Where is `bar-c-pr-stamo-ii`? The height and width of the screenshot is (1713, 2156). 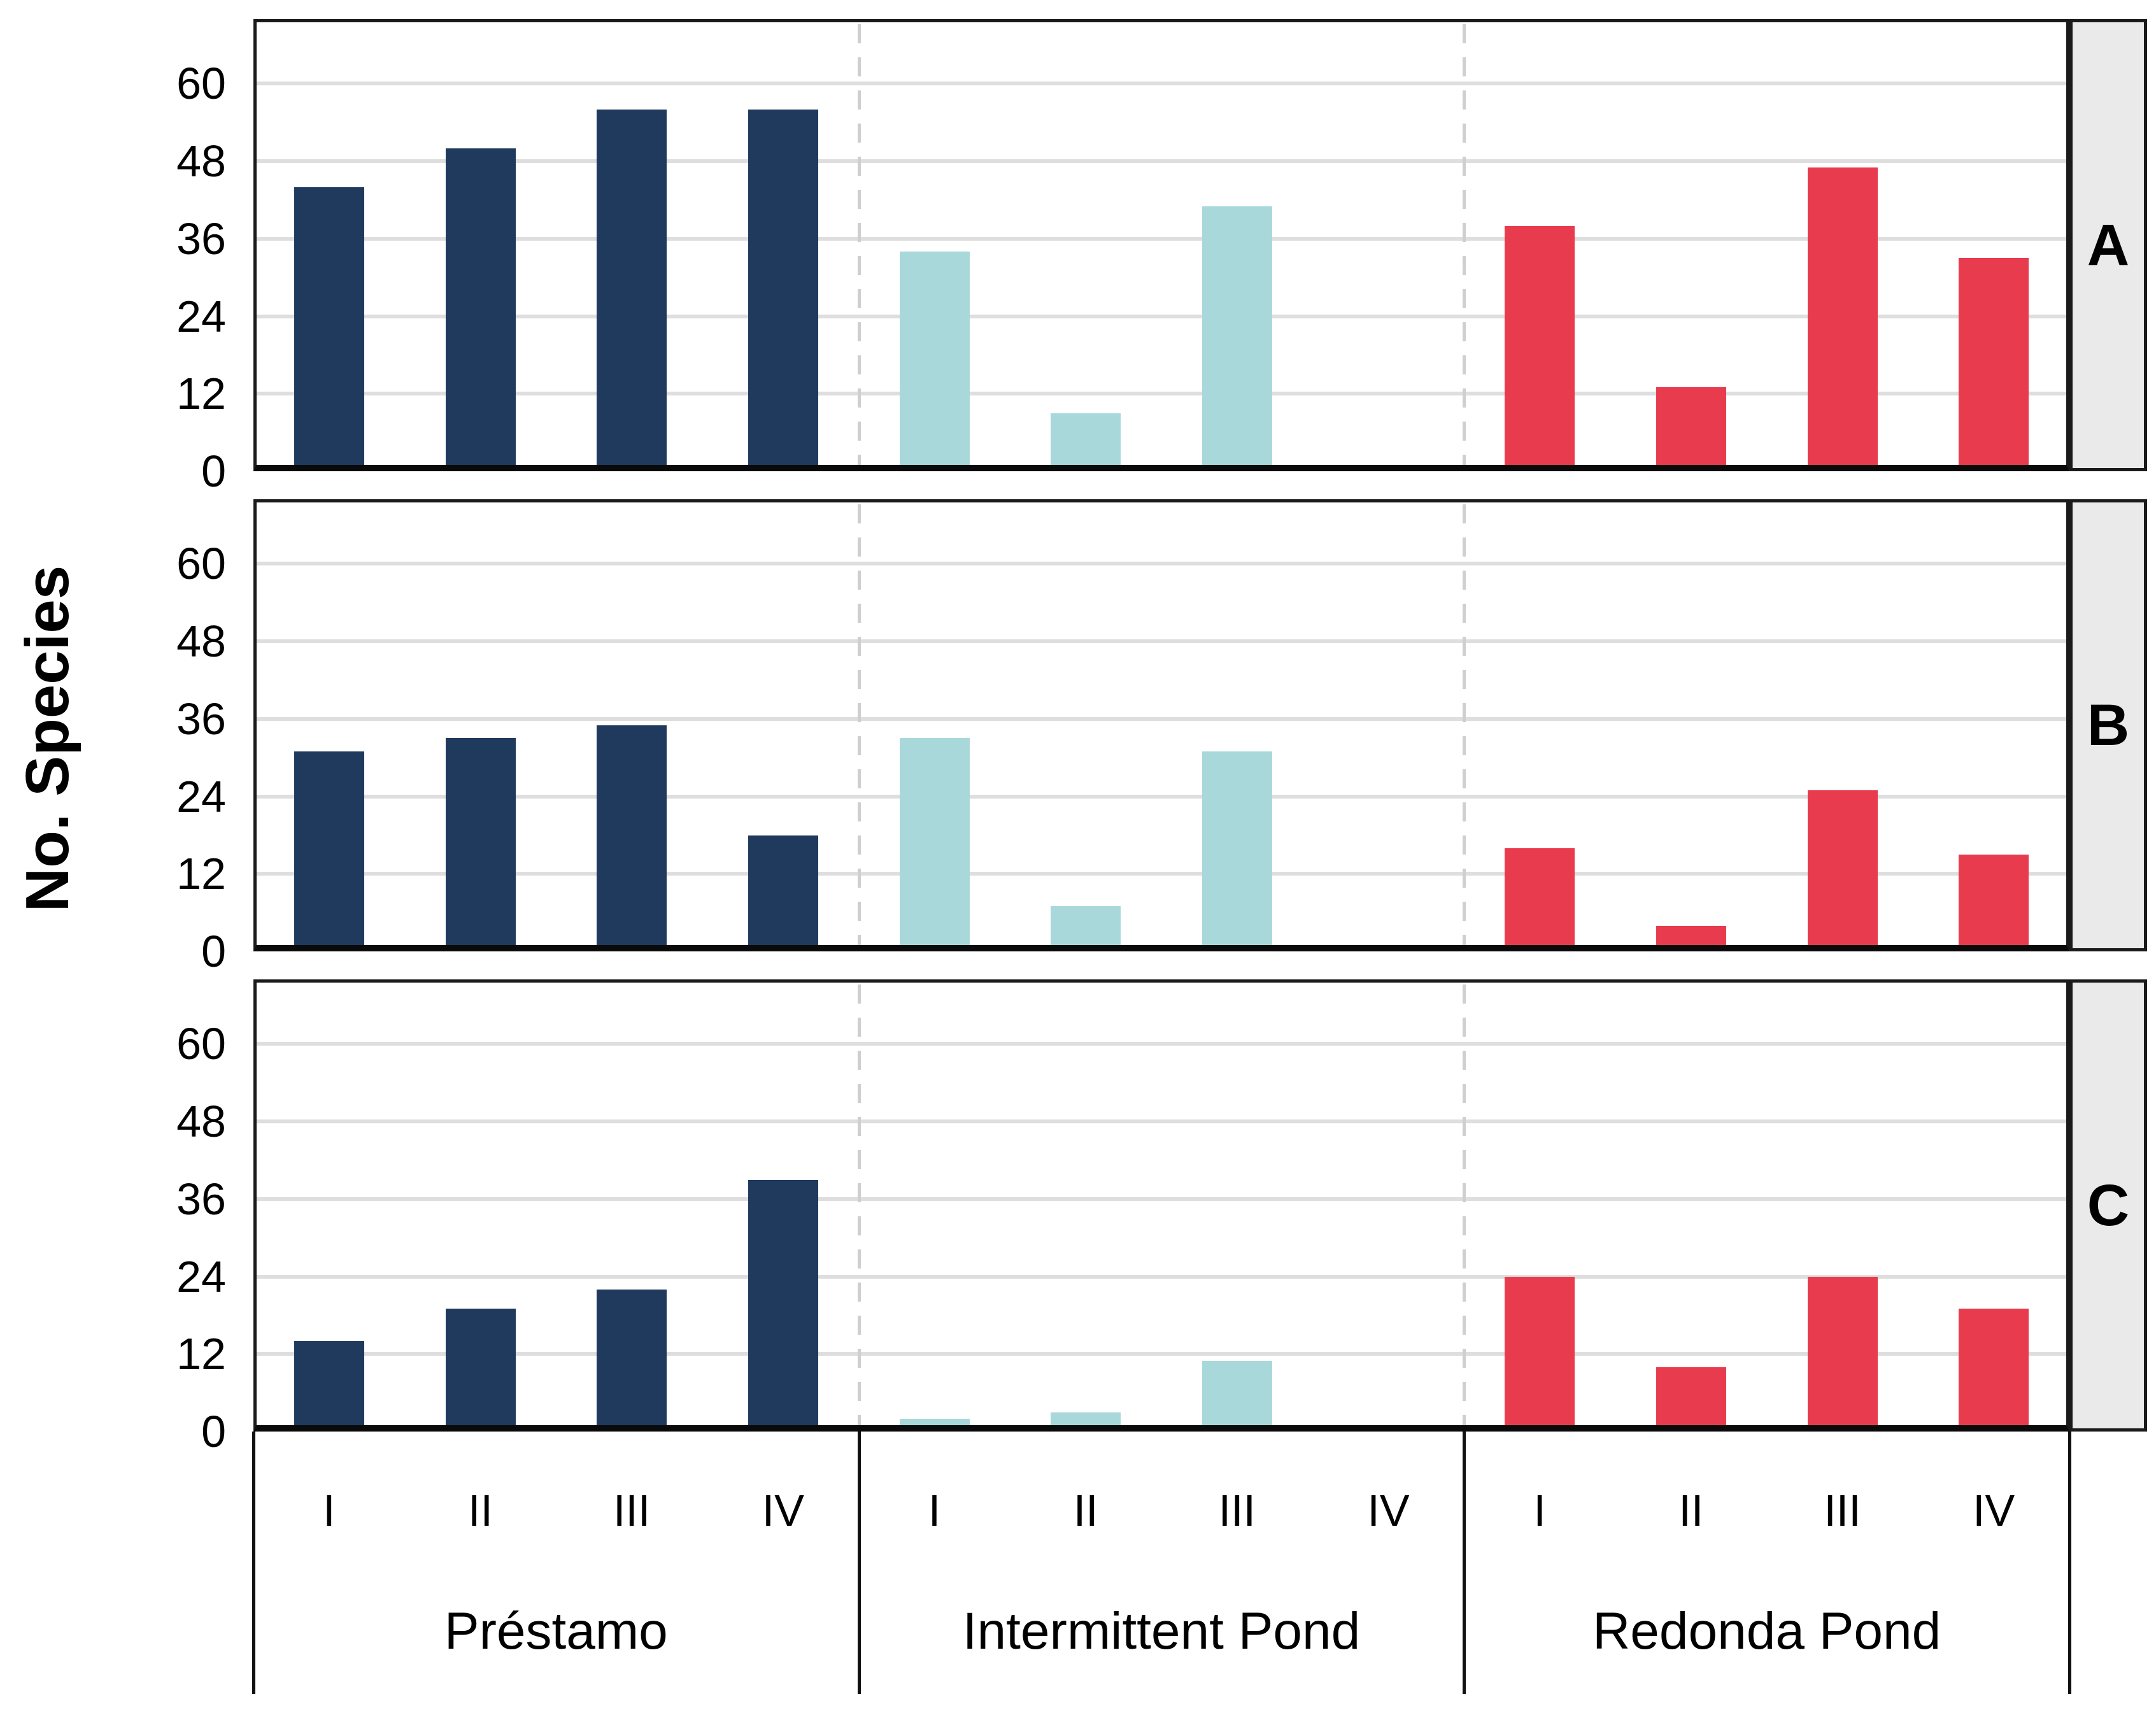 bar-c-pr-stamo-ii is located at coordinates (480, 1367).